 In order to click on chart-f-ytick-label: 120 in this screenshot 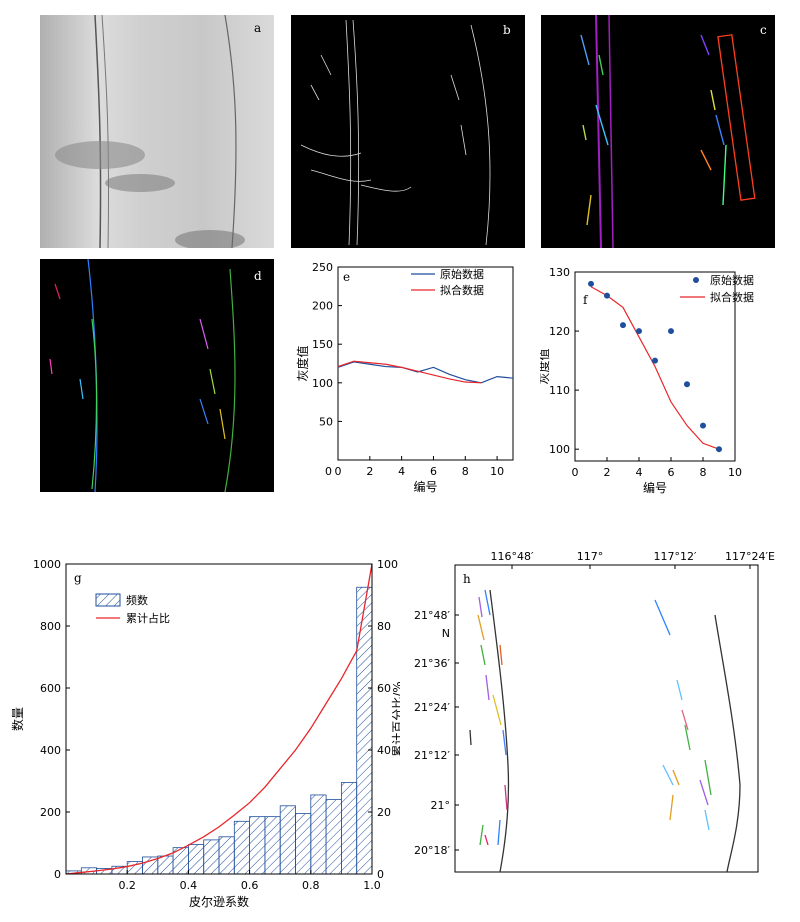, I will do `click(559, 331)`.